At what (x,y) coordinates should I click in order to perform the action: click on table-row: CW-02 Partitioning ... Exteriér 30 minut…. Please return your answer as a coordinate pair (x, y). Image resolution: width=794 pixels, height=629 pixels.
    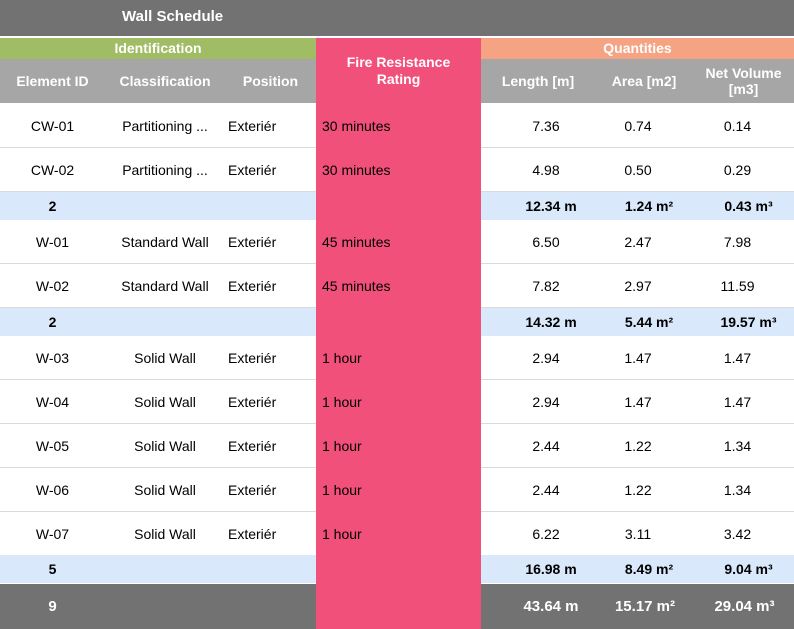
    Looking at the image, I should click on (397, 170).